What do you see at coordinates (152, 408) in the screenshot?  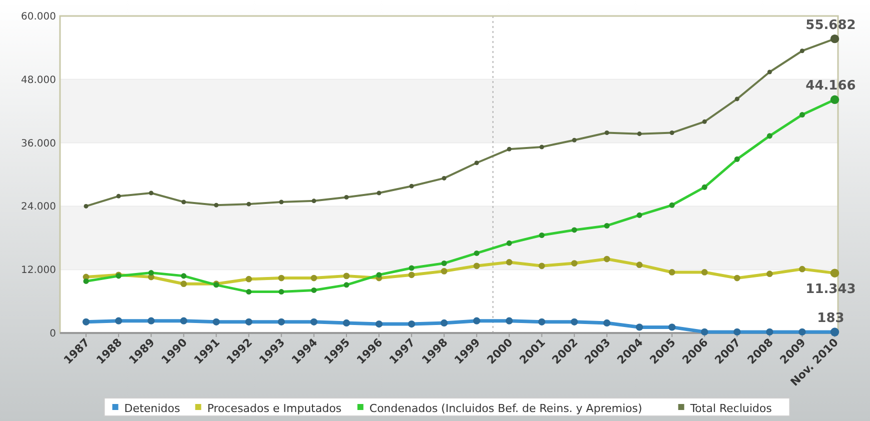 I see `legend-label: Detenidos` at bounding box center [152, 408].